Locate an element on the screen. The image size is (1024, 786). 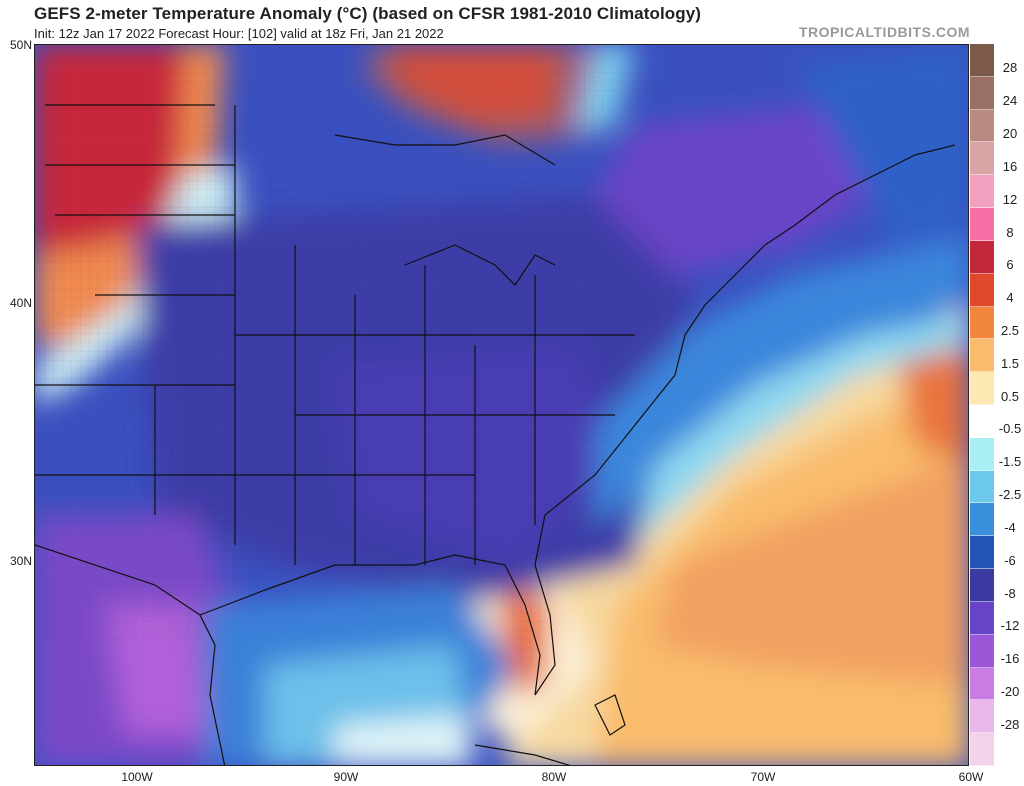
lat-label-40n: 40N is located at coordinates (20, 303).